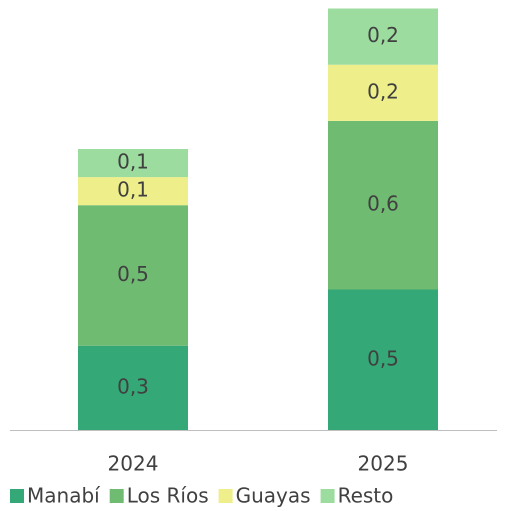 The height and width of the screenshot is (511, 507). Describe the element at coordinates (168, 496) in the screenshot. I see `legend-label: Los Ríos` at that location.